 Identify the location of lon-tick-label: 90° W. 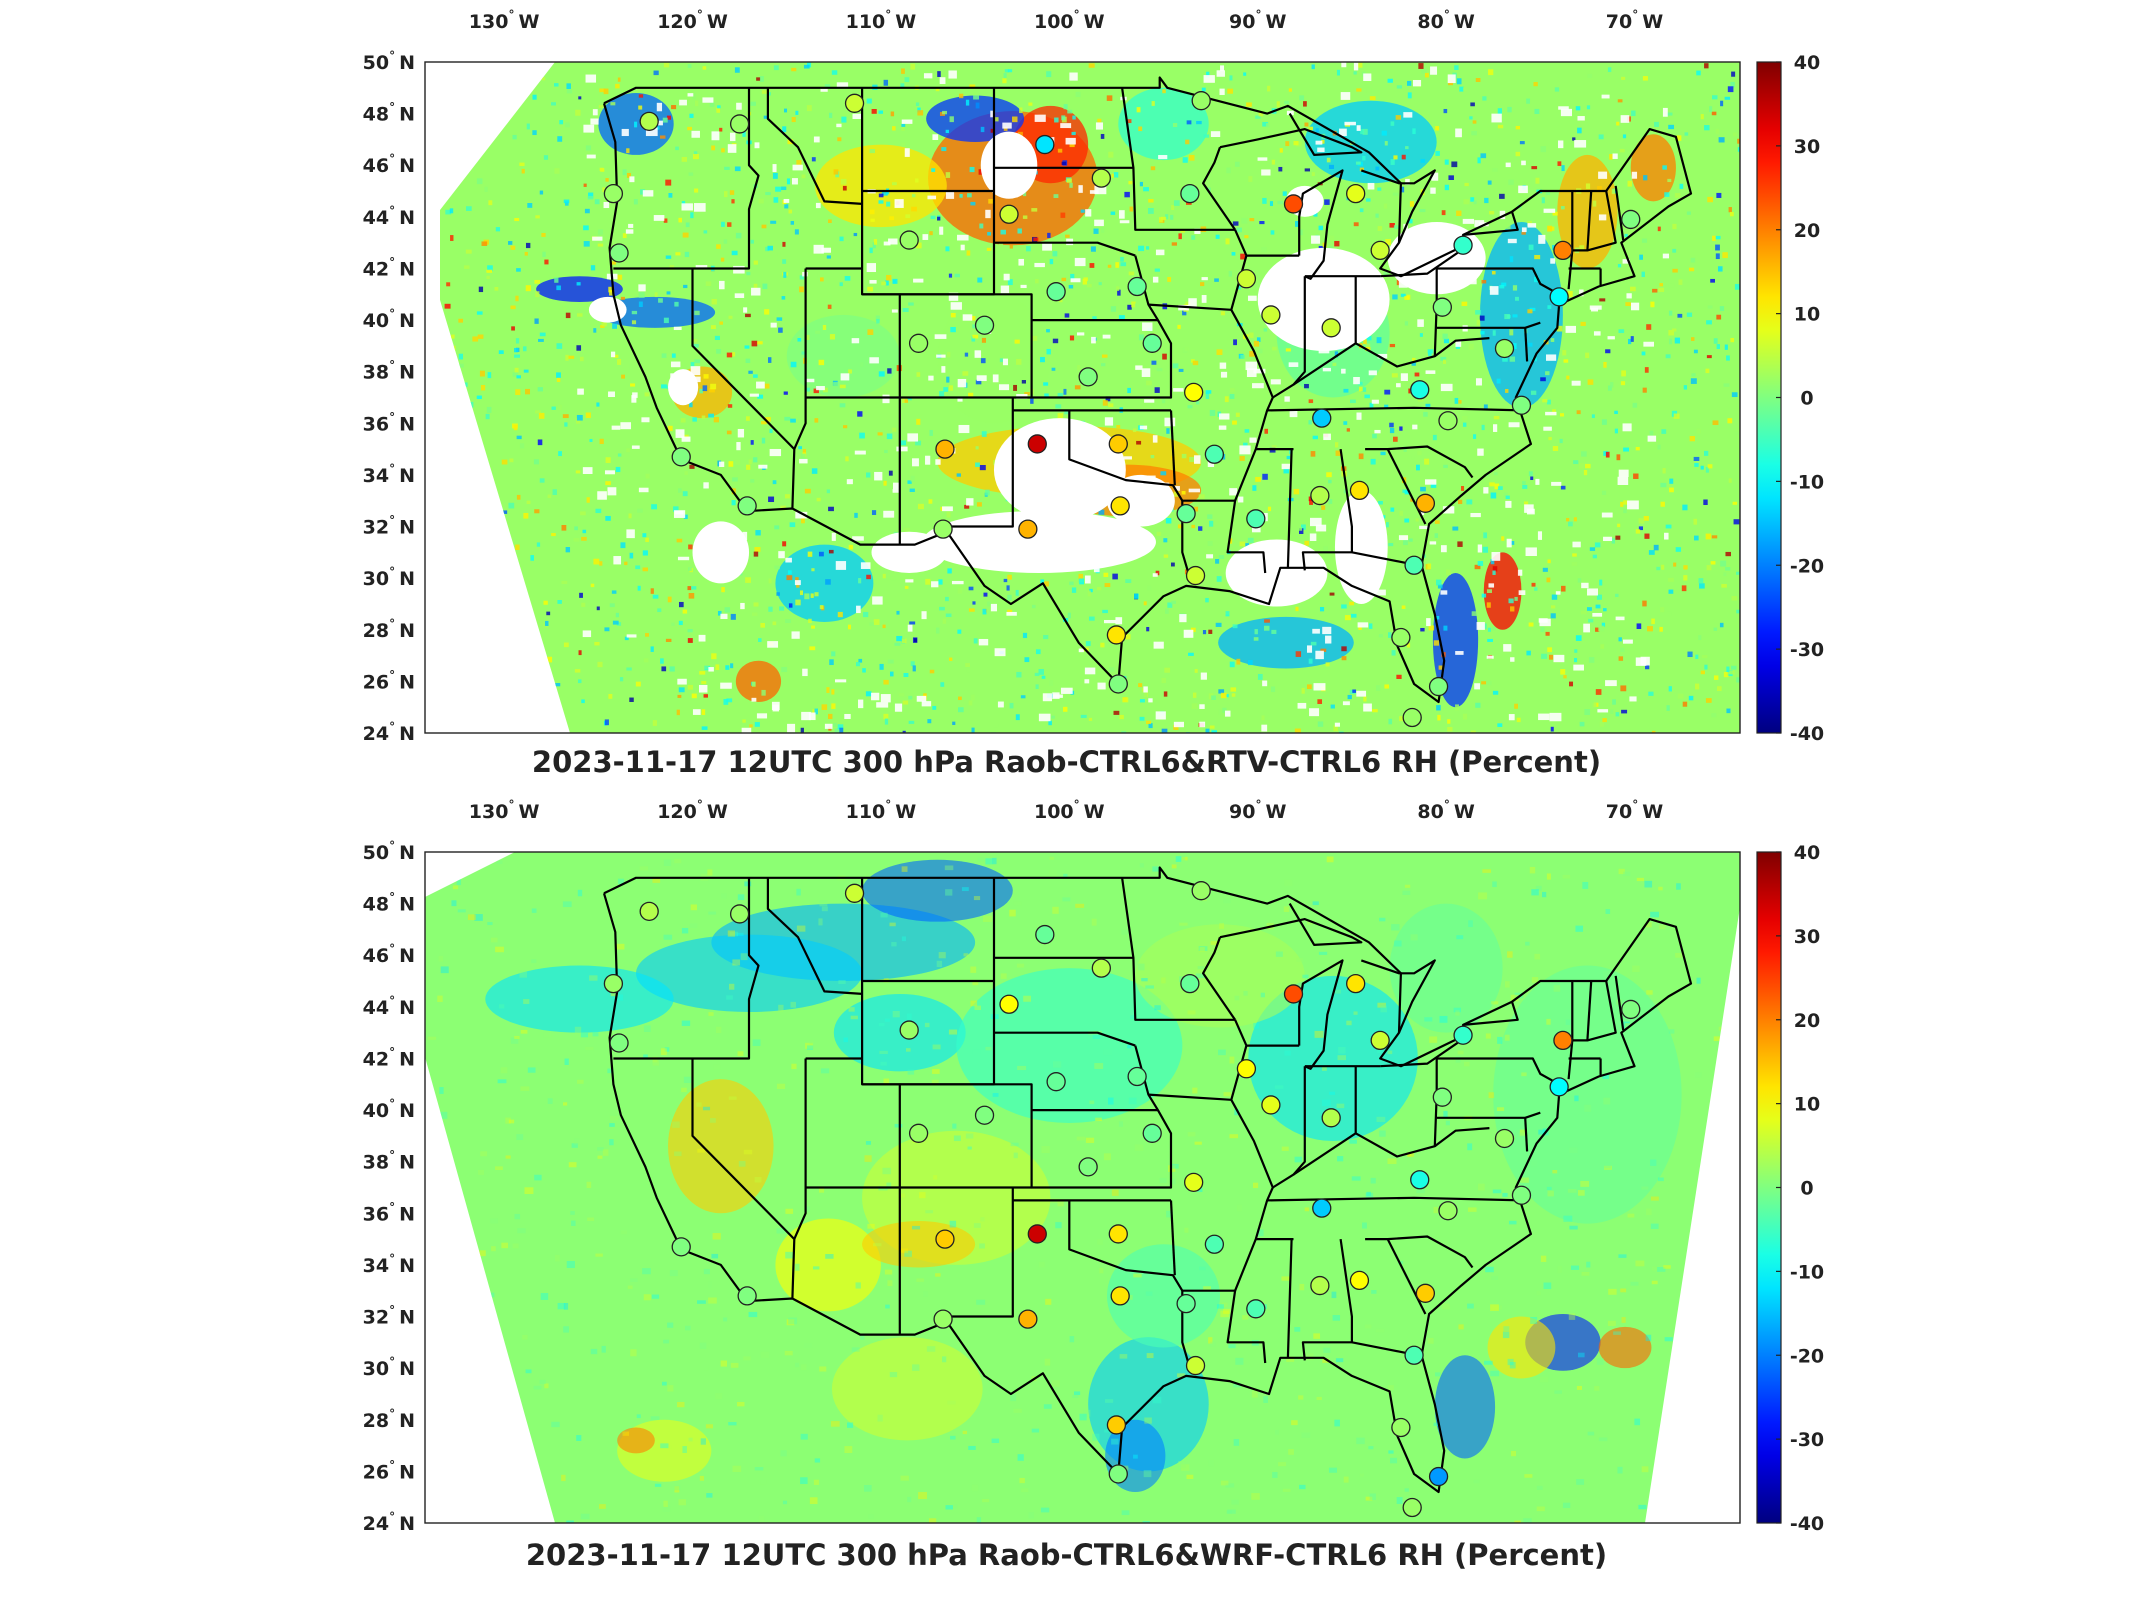
(1257, 20).